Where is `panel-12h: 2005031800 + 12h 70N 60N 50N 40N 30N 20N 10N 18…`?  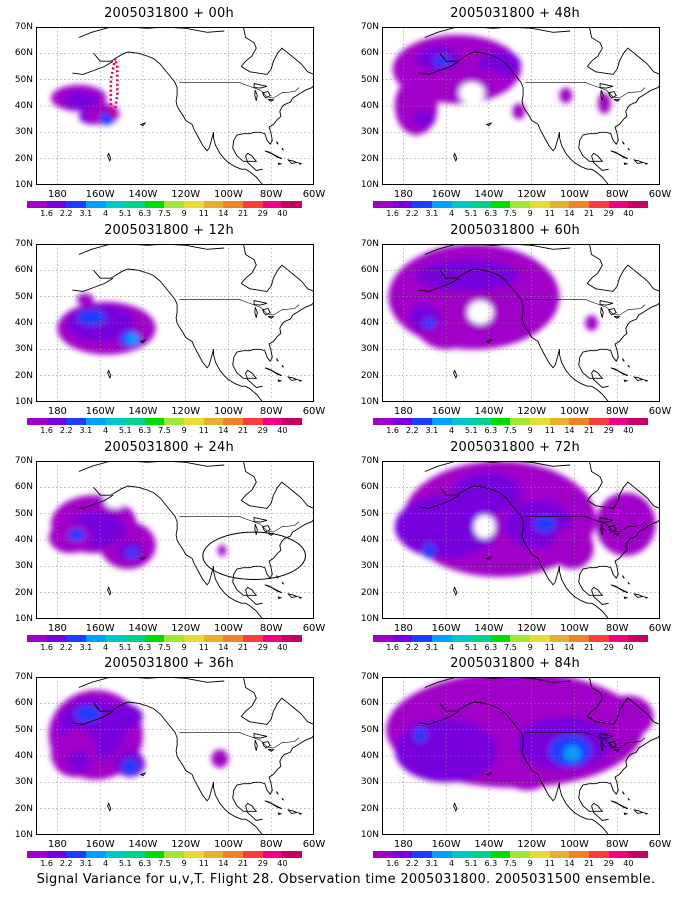
panel-12h: 2005031800 + 12h 70N 60N 50N 40N 30N 20N 10N 18… is located at coordinates (169, 331).